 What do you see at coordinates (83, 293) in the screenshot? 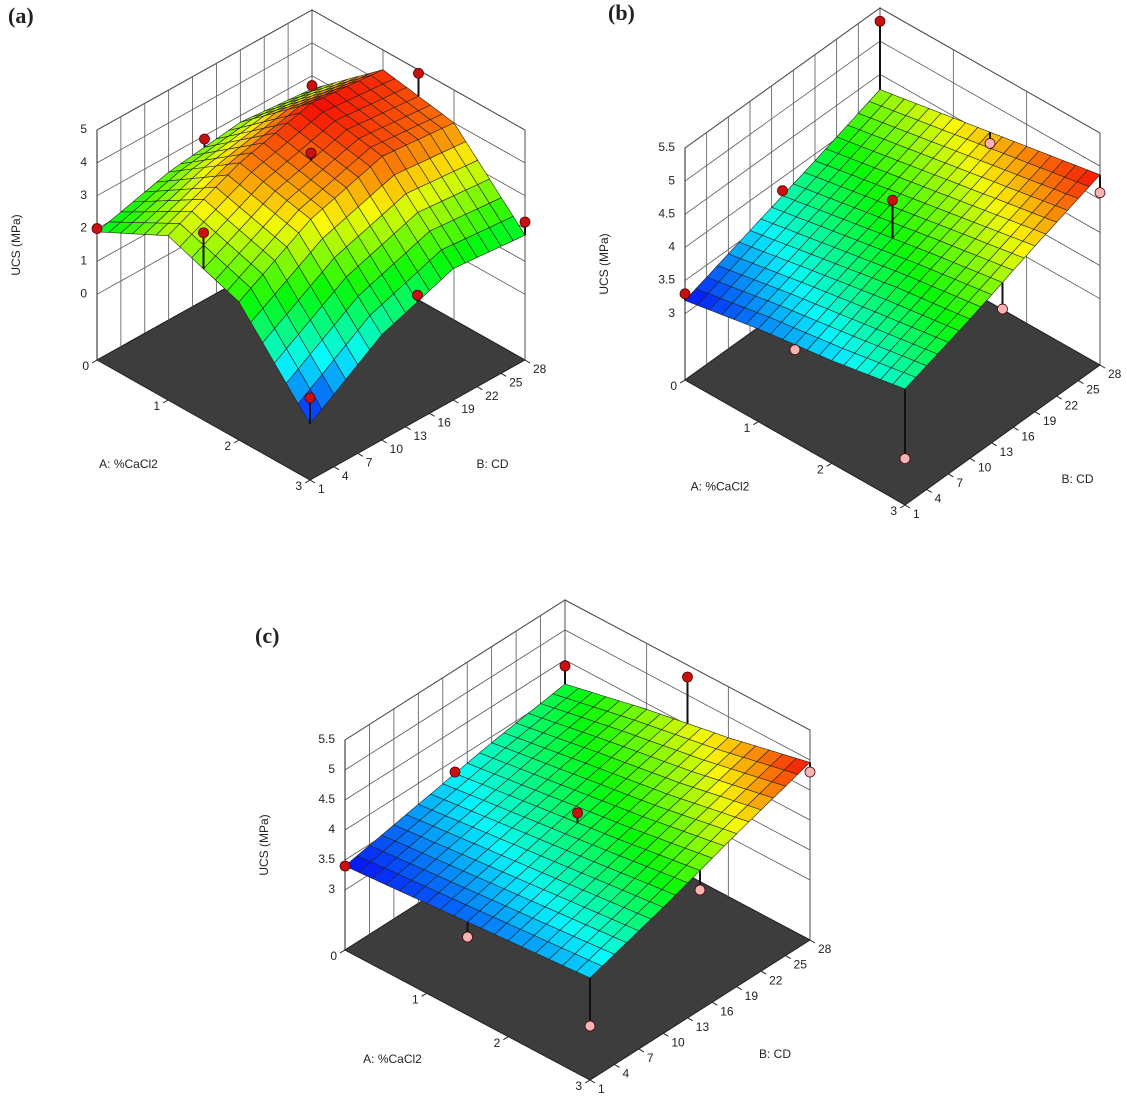
I see `z-tick-label: 0` at bounding box center [83, 293].